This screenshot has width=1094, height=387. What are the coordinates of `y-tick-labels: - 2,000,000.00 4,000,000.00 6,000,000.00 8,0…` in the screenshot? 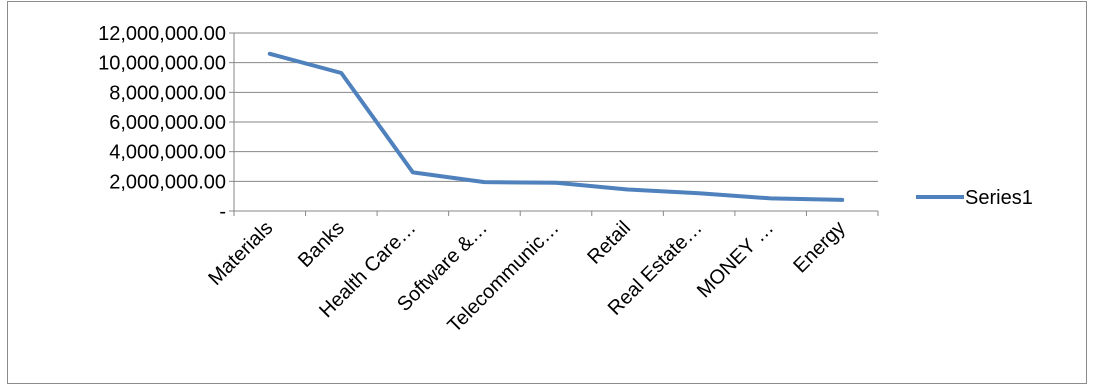 It's located at (162, 123).